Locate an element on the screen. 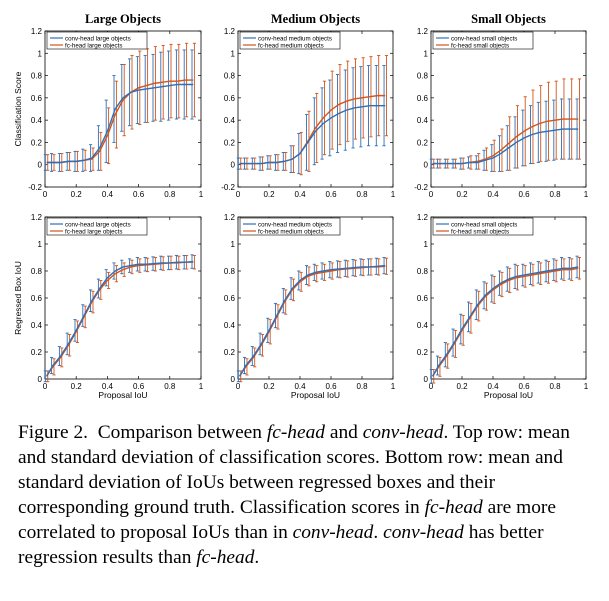  caption-segment: Comparison between is located at coordinates (182, 432).